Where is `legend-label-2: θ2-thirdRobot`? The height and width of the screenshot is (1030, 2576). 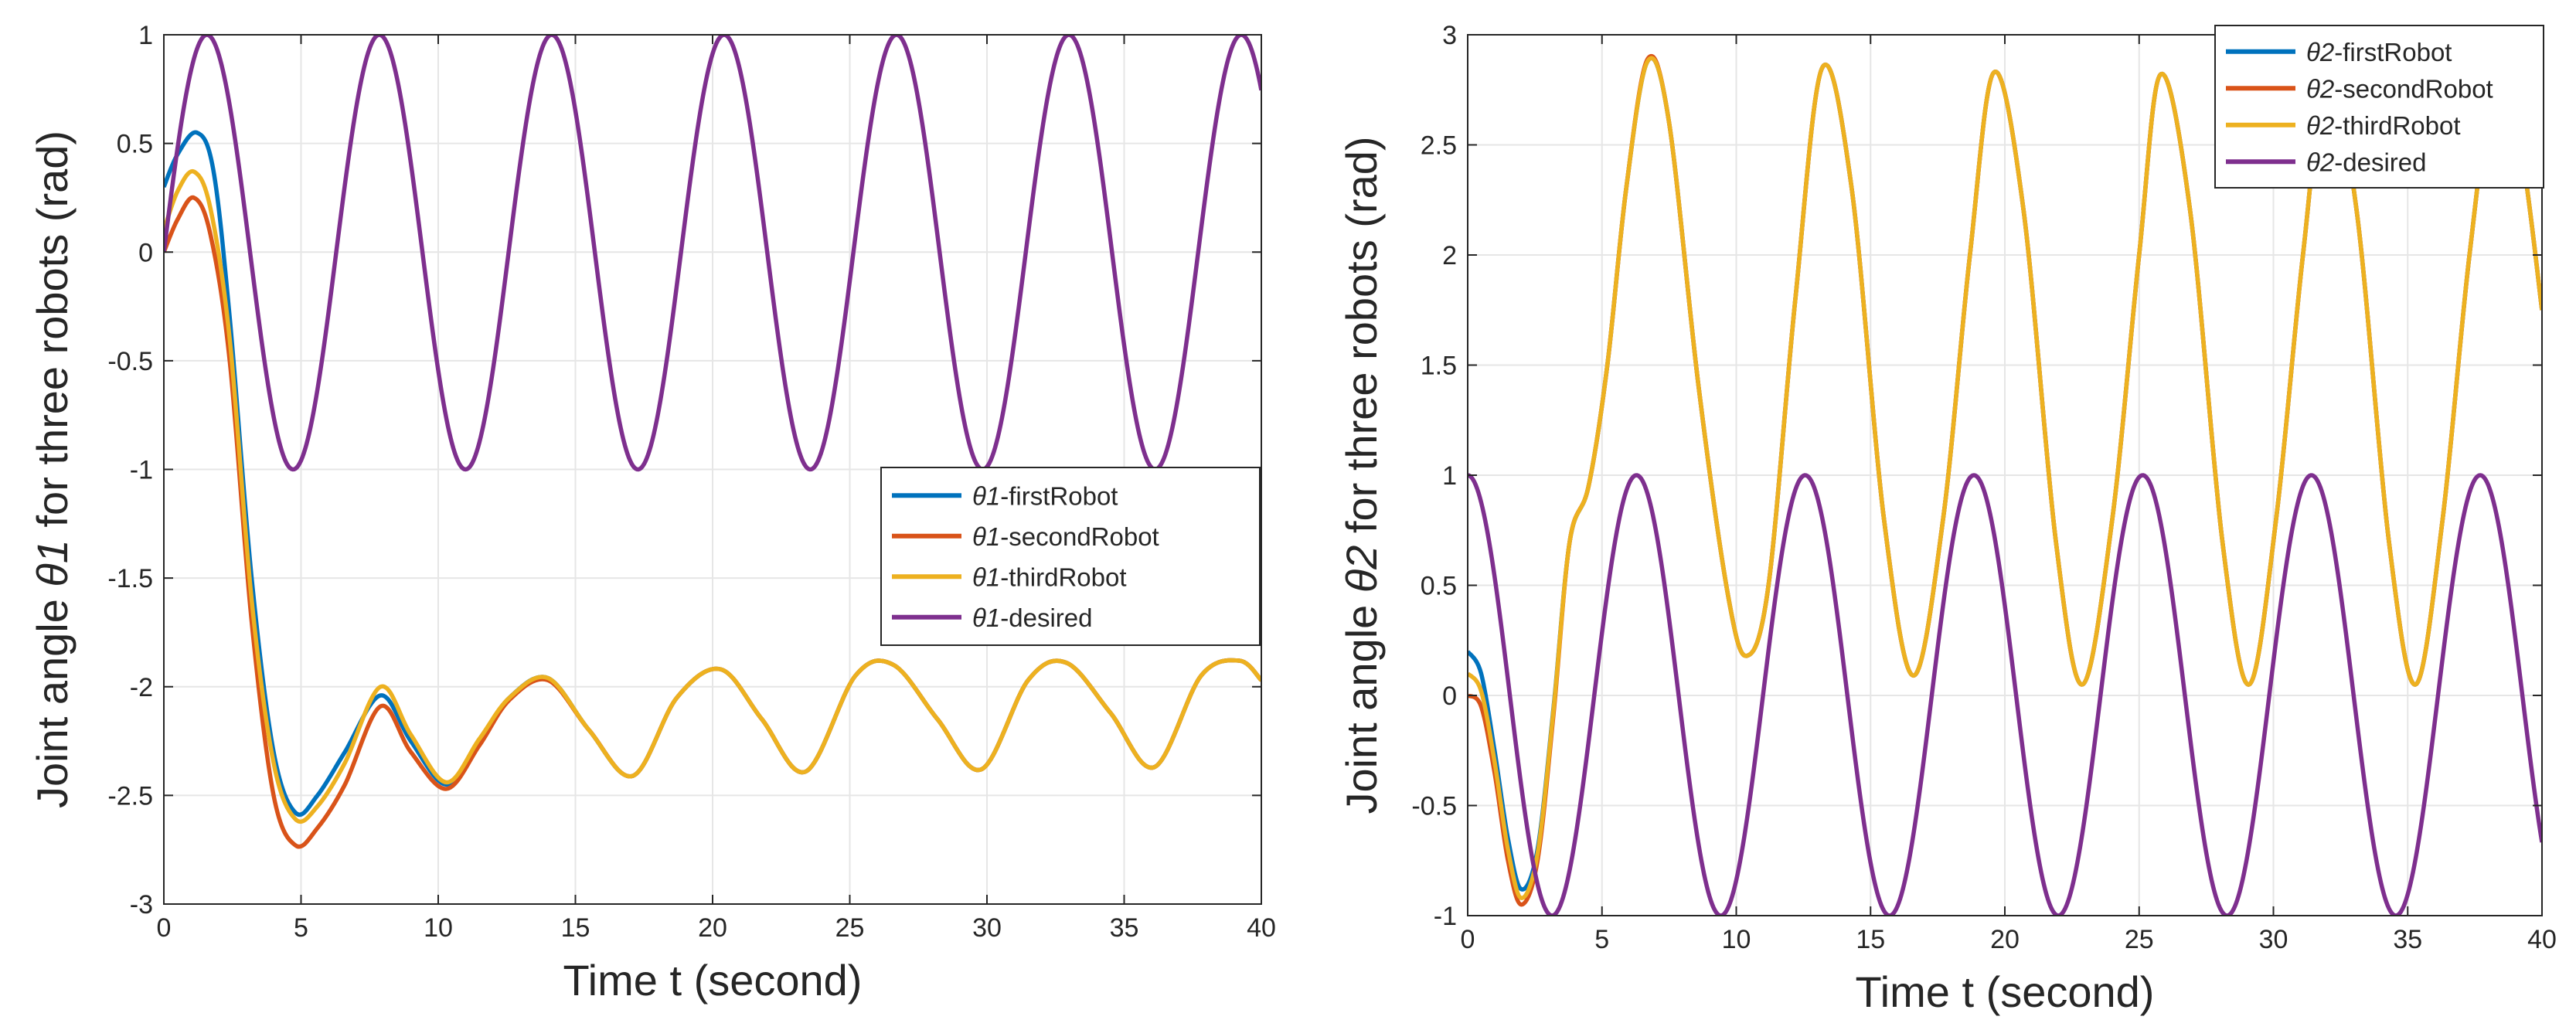
legend-label-2: θ2-thirdRobot is located at coordinates (2383, 125).